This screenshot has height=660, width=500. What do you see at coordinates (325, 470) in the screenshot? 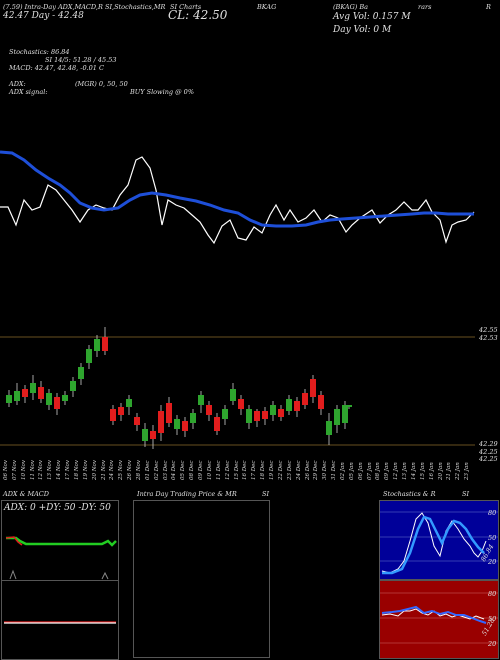
I see `date-label: 30 Dec` at bounding box center [325, 470].